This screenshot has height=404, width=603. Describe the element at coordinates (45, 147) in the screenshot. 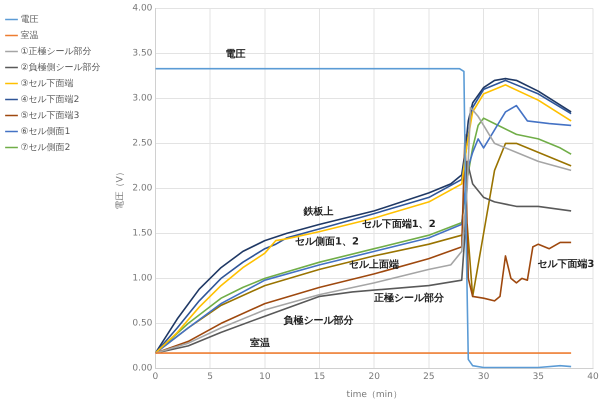

I see `legend-label: ⑦セル側面2` at that location.